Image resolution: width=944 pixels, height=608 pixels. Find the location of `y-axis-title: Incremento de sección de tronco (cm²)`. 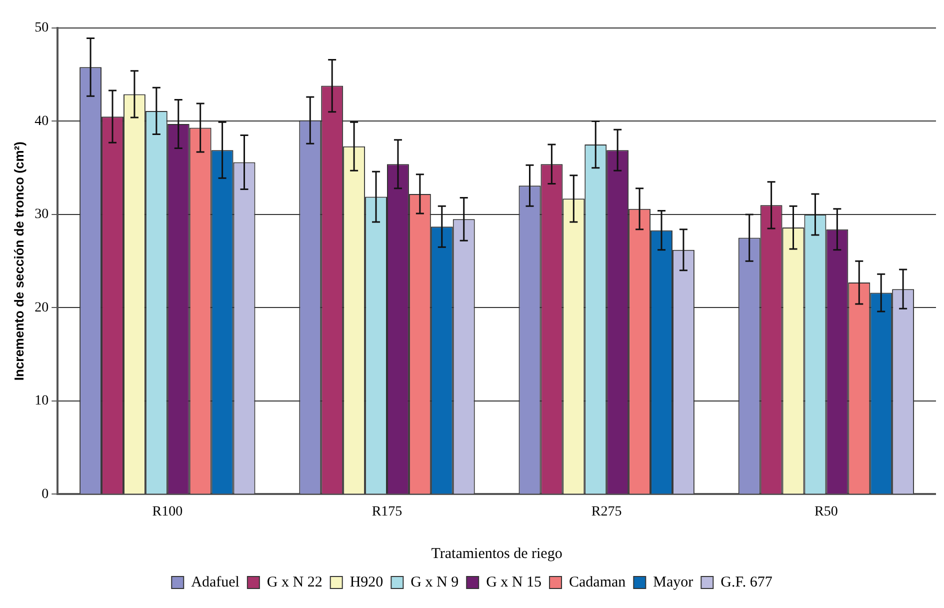

y-axis-title: Incremento de sección de tronco (cm²) is located at coordinates (18, 261).